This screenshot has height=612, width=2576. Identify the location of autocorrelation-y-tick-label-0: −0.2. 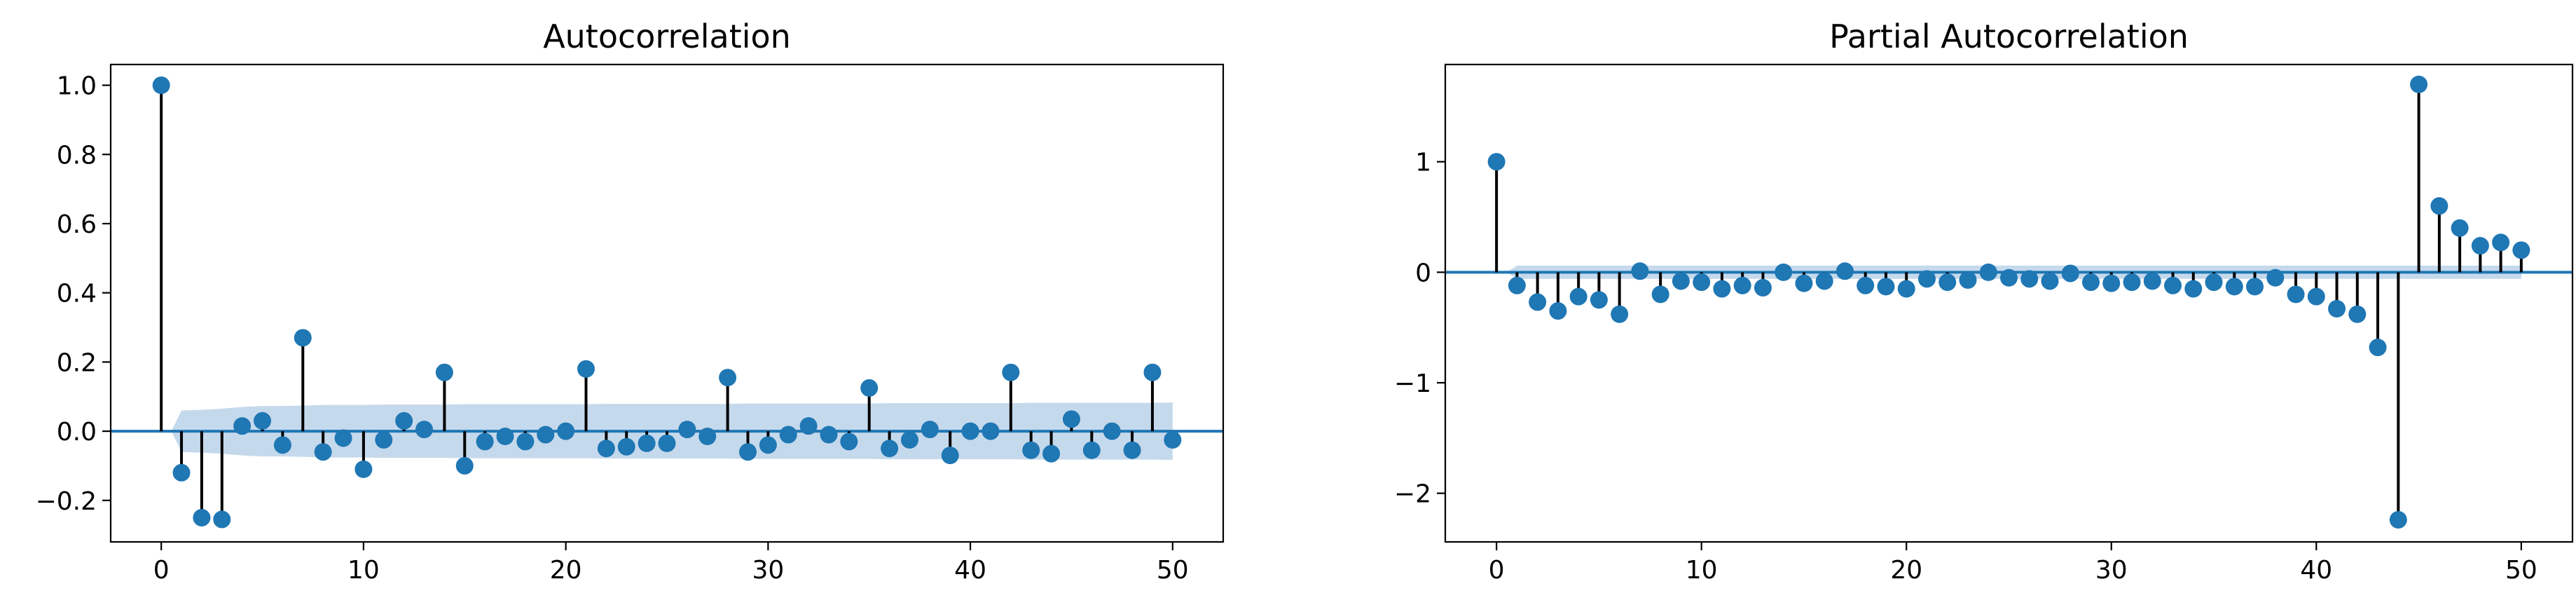
(66, 501).